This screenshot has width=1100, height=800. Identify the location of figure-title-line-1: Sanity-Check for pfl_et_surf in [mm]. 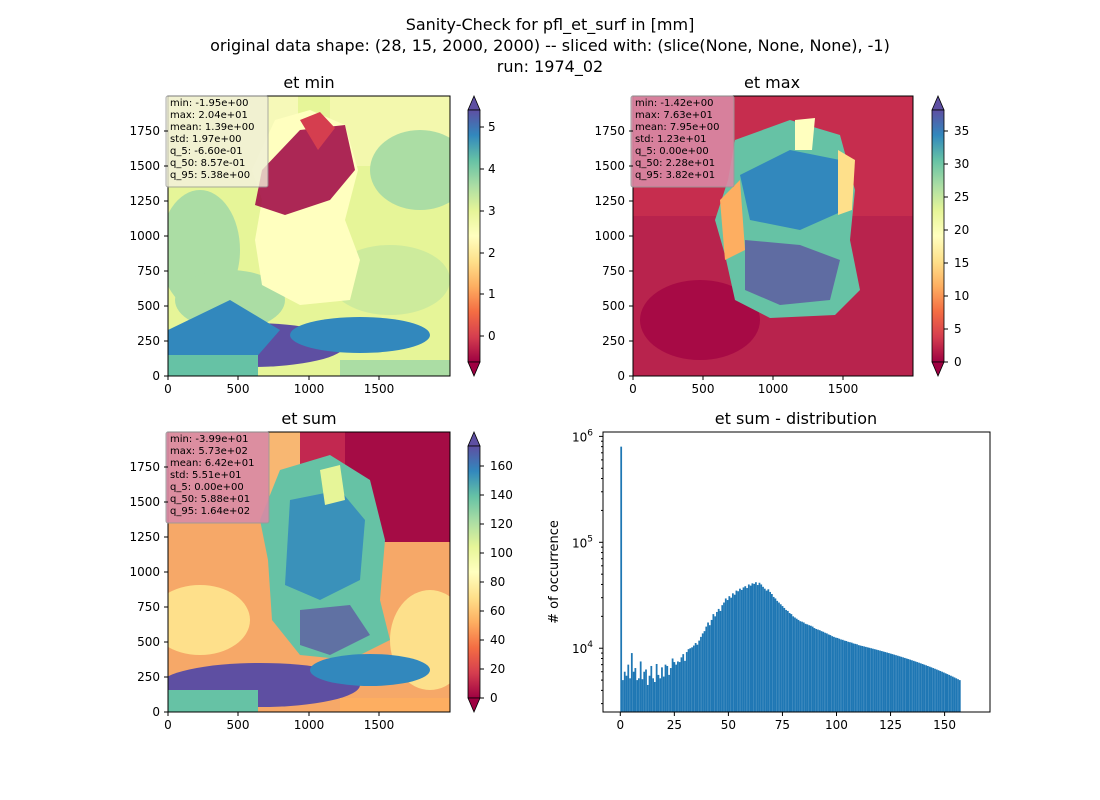
(550, 25).